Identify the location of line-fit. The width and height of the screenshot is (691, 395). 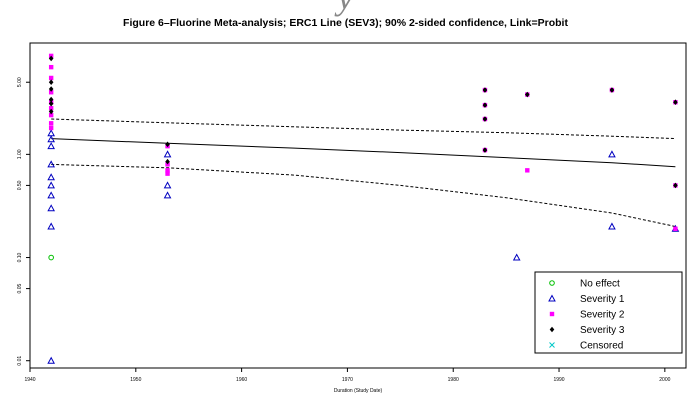
(363, 153).